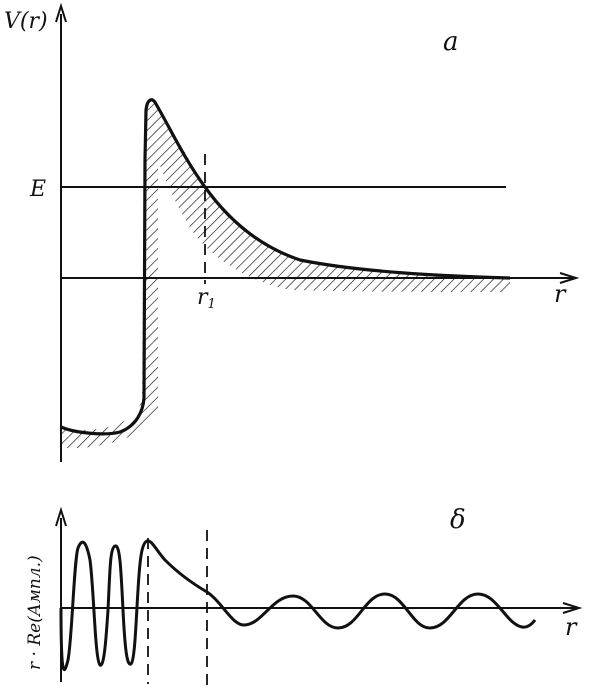  I want to click on panel-b-y-label: r · Re(Ампл.), so click(35, 612).